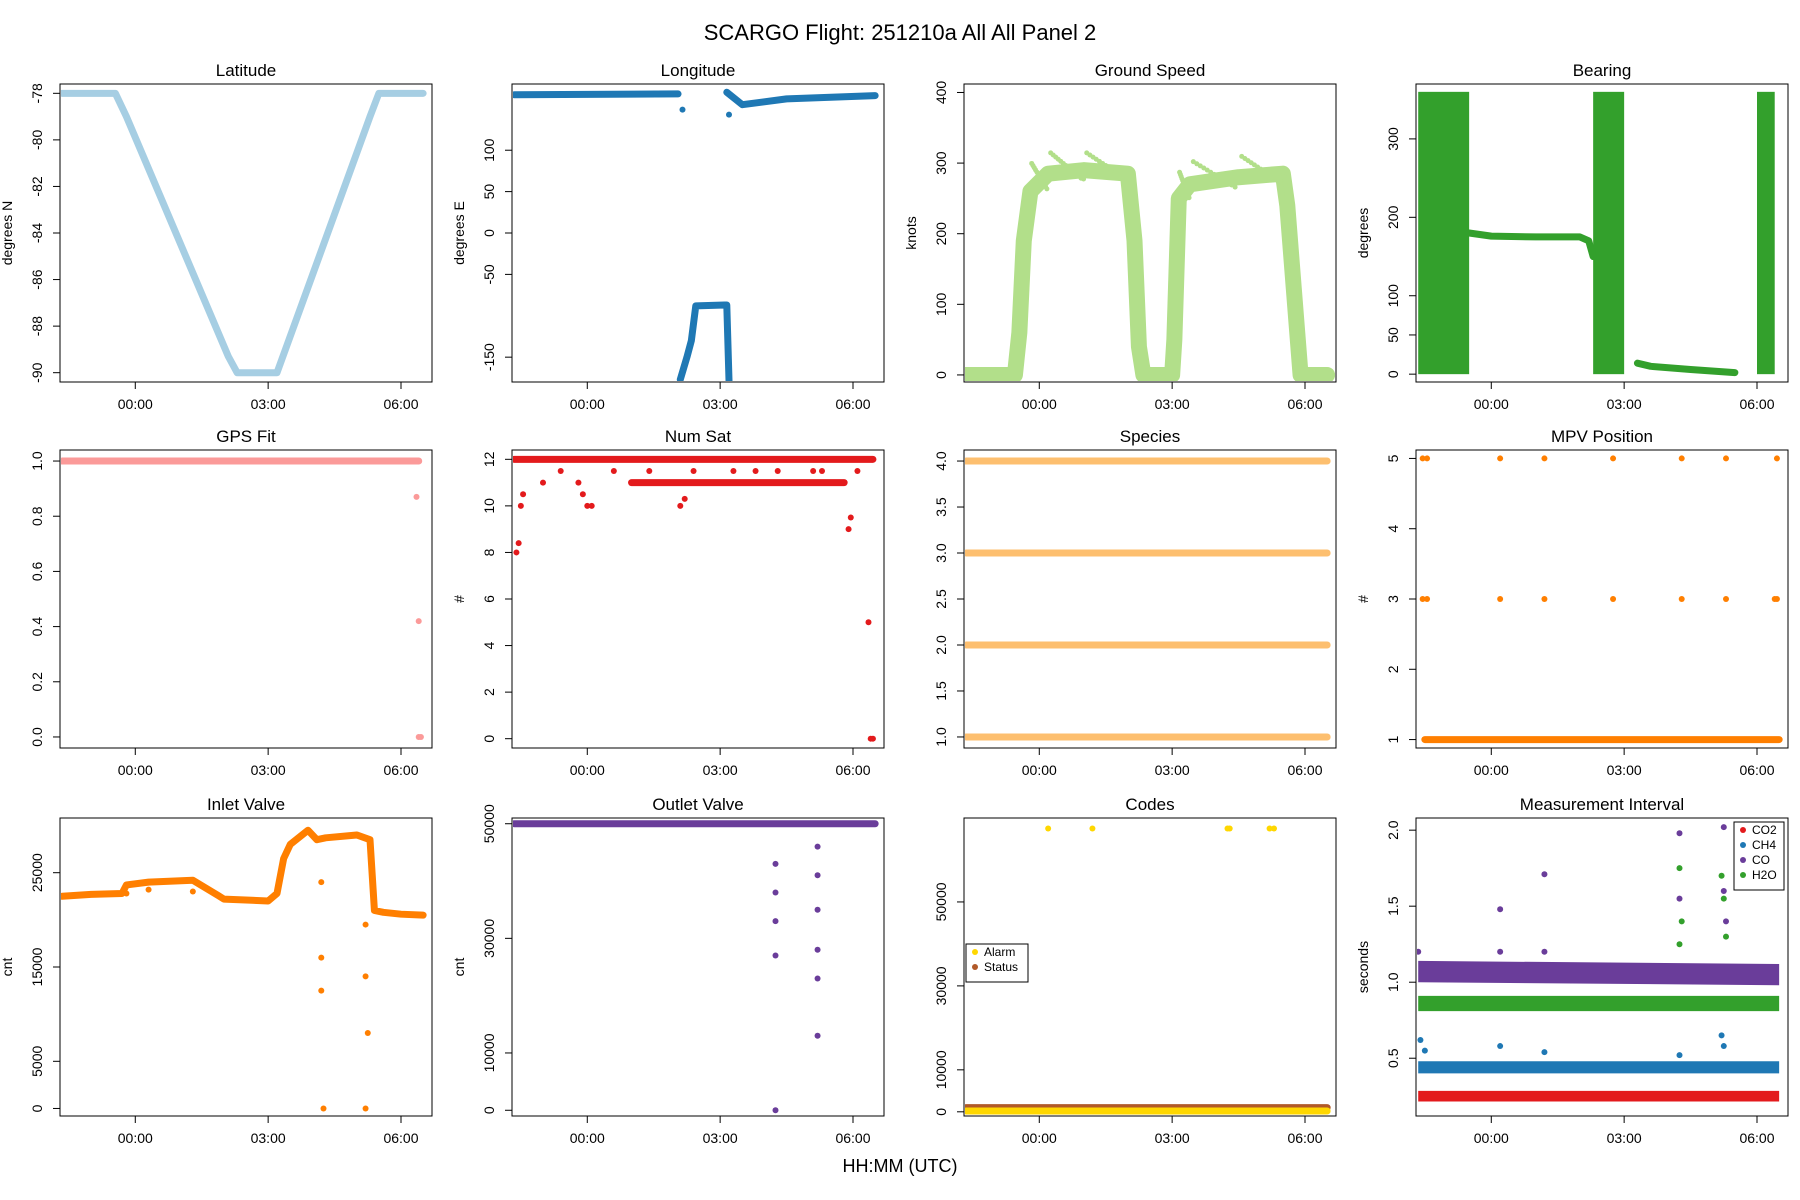  Describe the element at coordinates (489, 599) in the screenshot. I see `y-tick-label: 6` at that location.